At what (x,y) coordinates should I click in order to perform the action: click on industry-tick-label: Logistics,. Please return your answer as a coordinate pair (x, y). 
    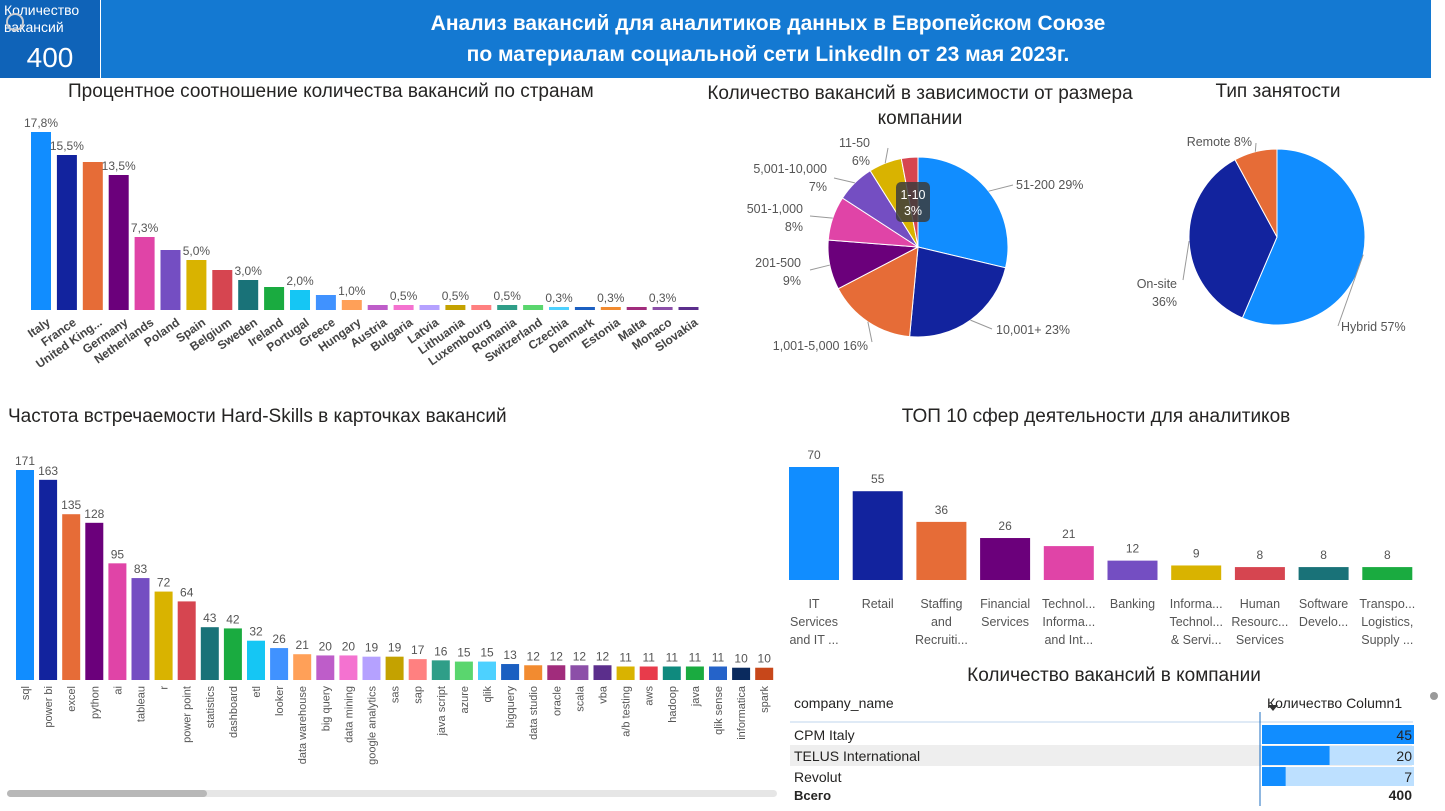
    Looking at the image, I should click on (1387, 622).